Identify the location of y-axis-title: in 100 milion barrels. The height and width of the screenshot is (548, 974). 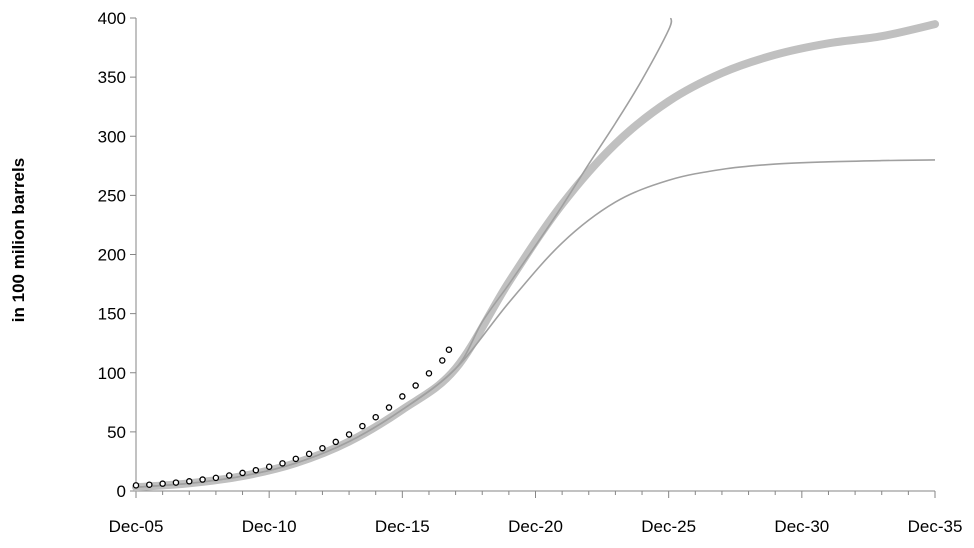
(18, 240).